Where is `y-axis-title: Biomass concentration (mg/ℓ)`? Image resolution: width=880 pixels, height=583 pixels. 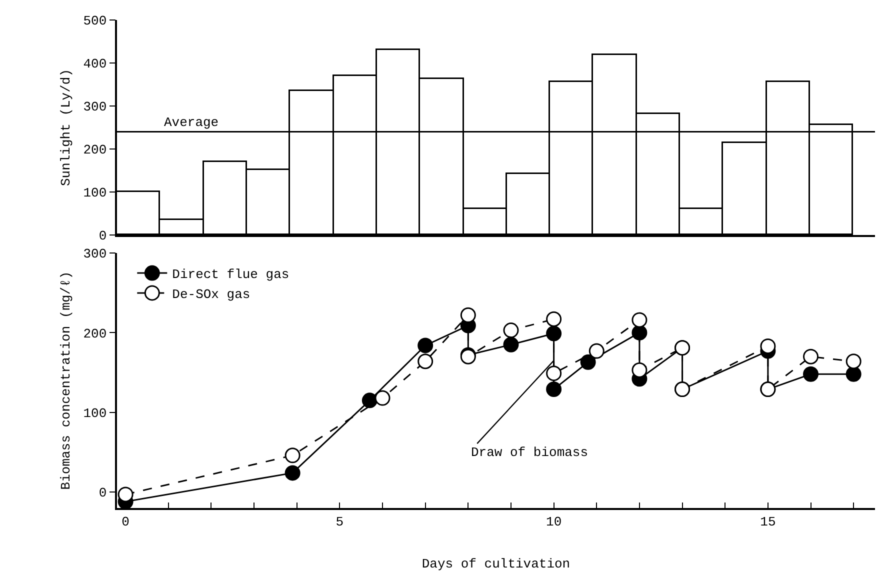 y-axis-title: Biomass concentration (mg/ℓ) is located at coordinates (66, 380).